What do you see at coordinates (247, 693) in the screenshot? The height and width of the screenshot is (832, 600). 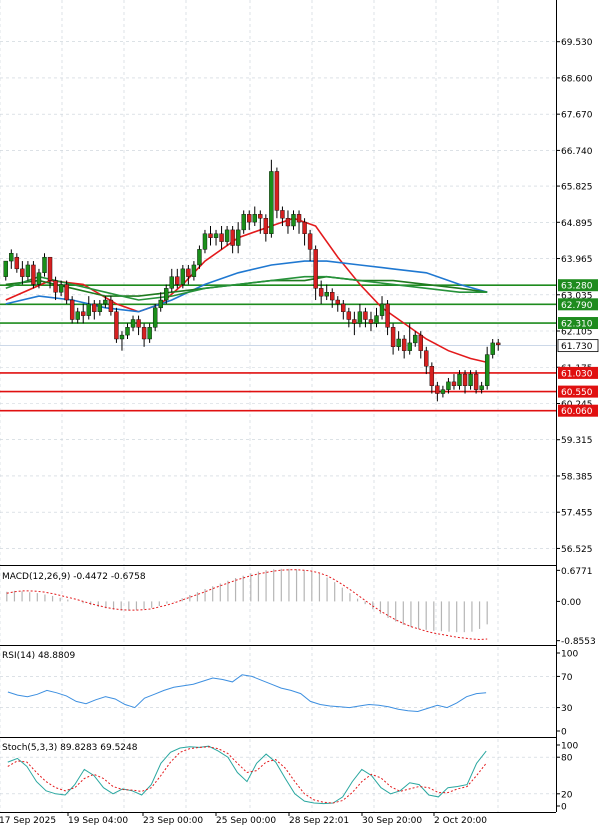 I see `rsi-line` at bounding box center [247, 693].